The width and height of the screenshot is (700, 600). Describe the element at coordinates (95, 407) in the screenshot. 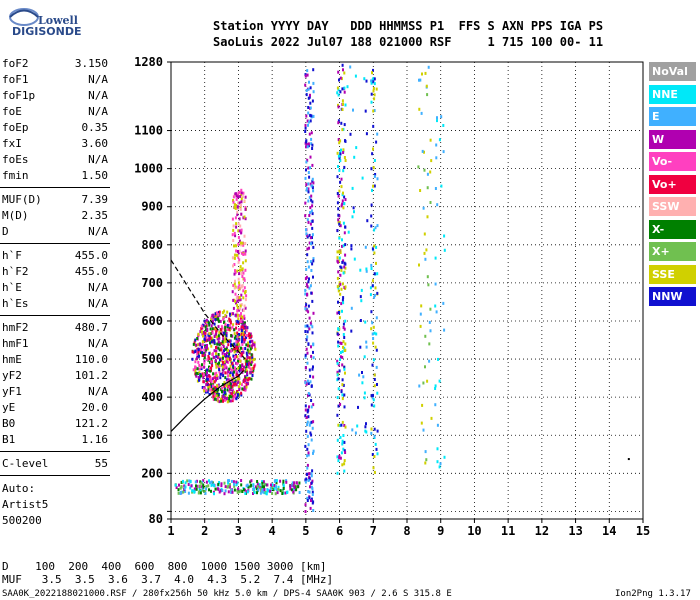

I see `param-value: 20.0` at that location.